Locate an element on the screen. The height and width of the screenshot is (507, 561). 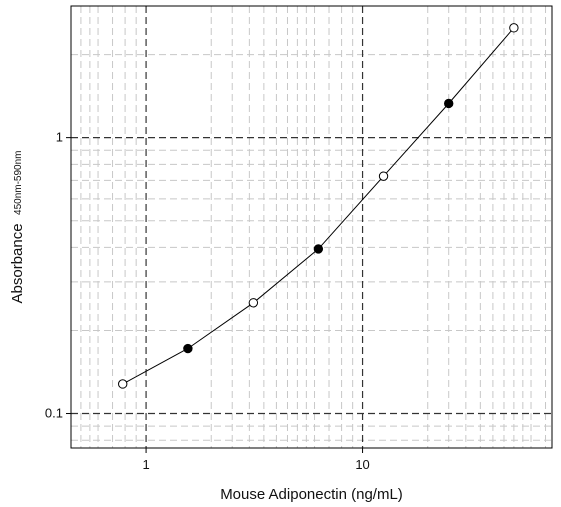
y-axis-title-subscript: 450nm-590nm is located at coordinates (18, 183).